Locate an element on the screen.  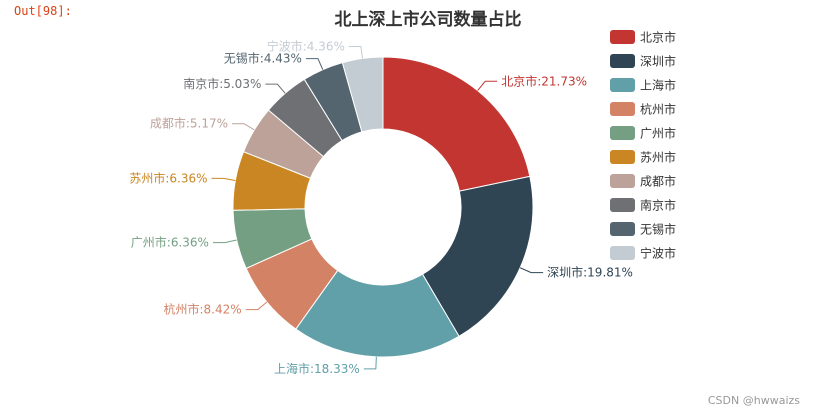
slice-label: 南京市:5.03% is located at coordinates (222, 83).